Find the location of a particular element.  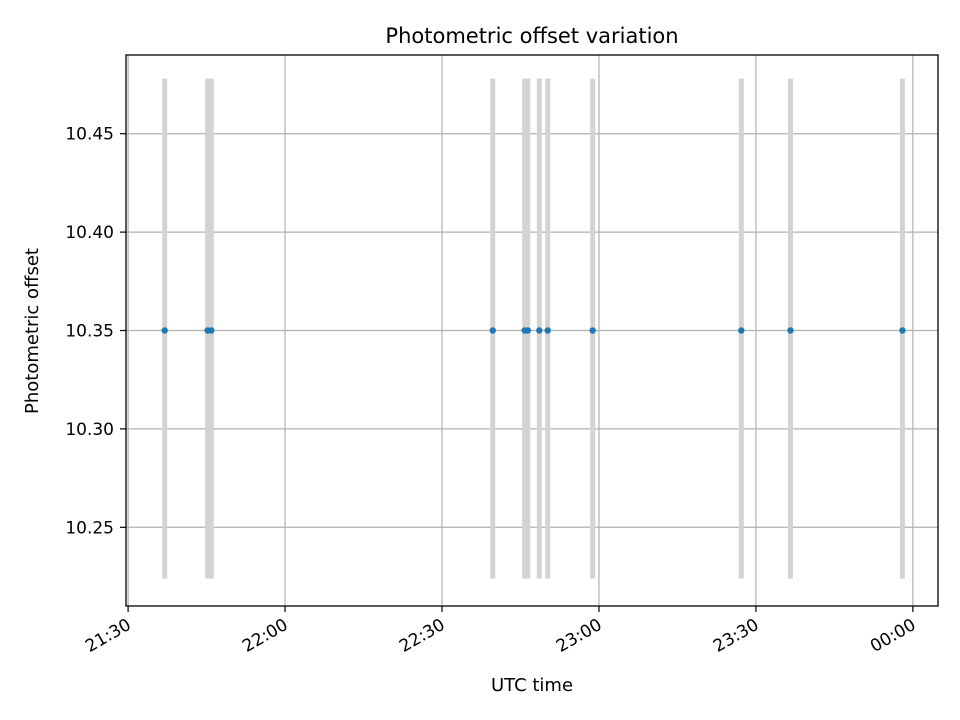

y-tick-label: 10.40 is located at coordinates (89, 233).